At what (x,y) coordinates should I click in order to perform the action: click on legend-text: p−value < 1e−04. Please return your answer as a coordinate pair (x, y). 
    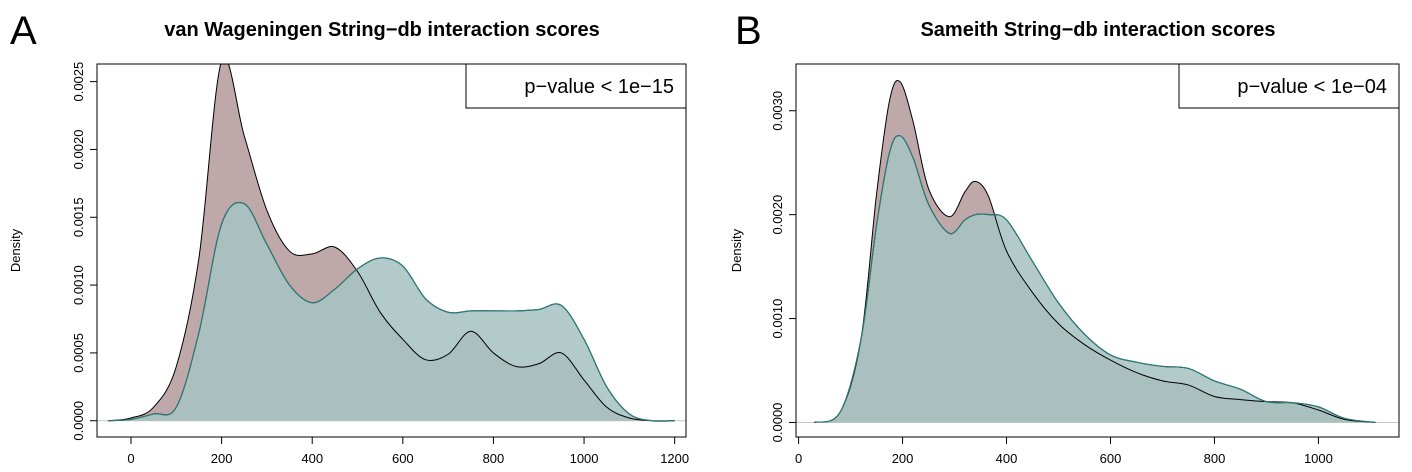
    Looking at the image, I should click on (1312, 87).